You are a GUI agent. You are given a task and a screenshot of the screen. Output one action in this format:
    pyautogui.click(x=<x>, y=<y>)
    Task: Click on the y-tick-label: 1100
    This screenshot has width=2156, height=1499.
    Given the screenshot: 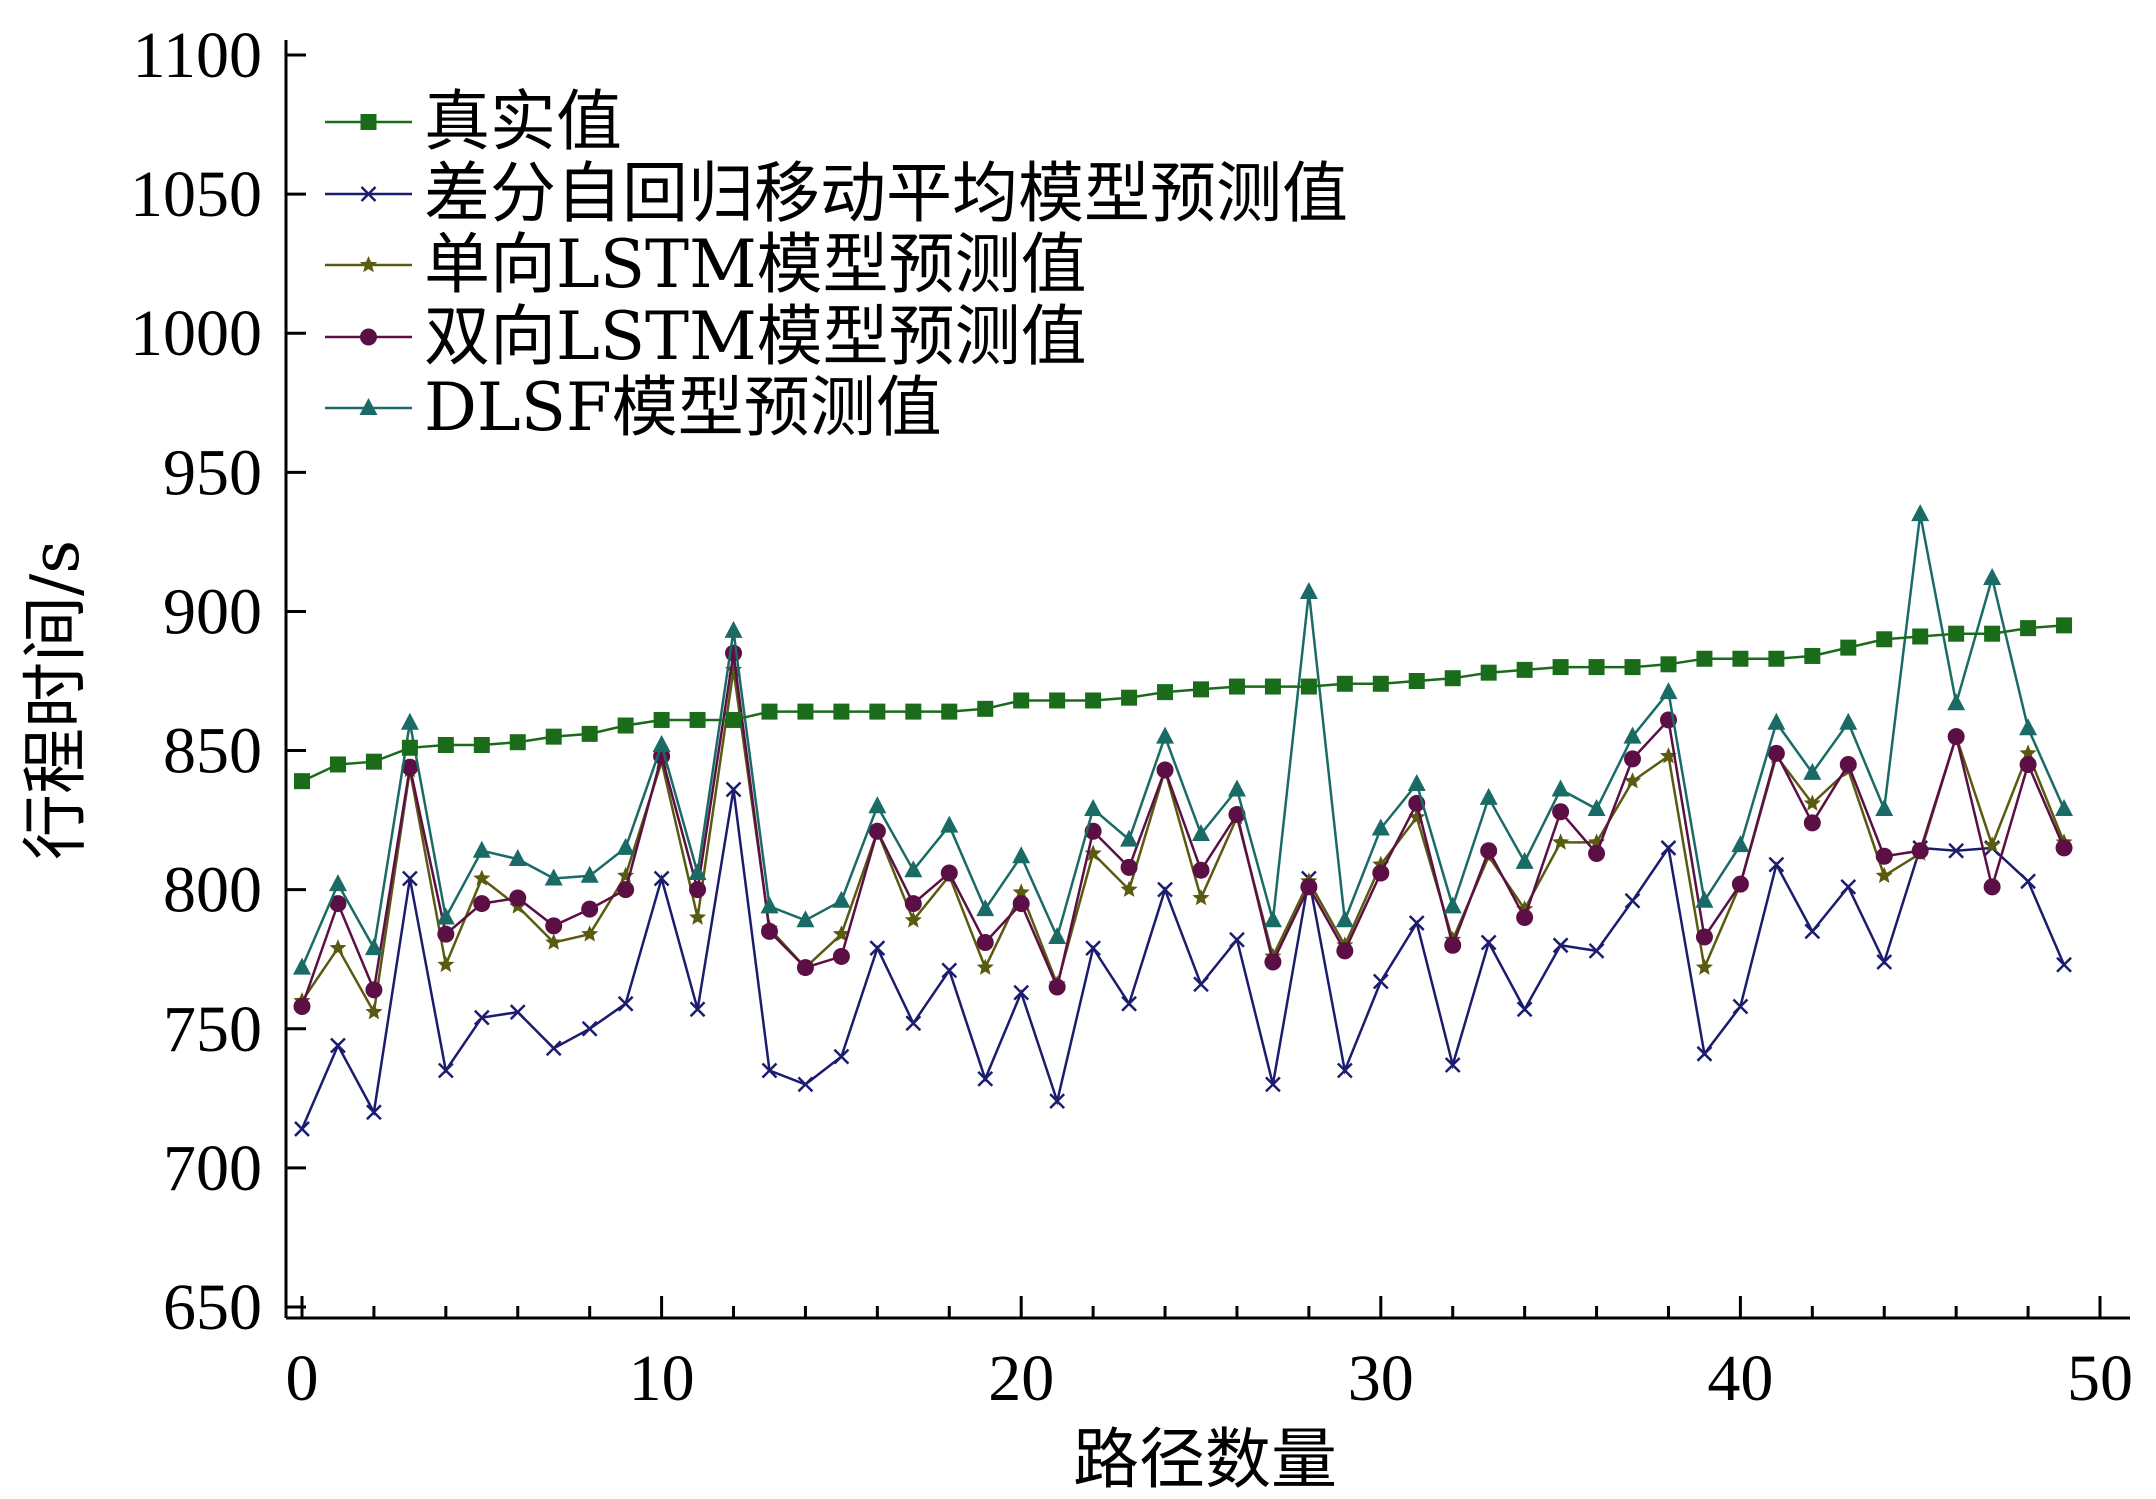 What is the action you would take?
    pyautogui.click(x=197, y=55)
    